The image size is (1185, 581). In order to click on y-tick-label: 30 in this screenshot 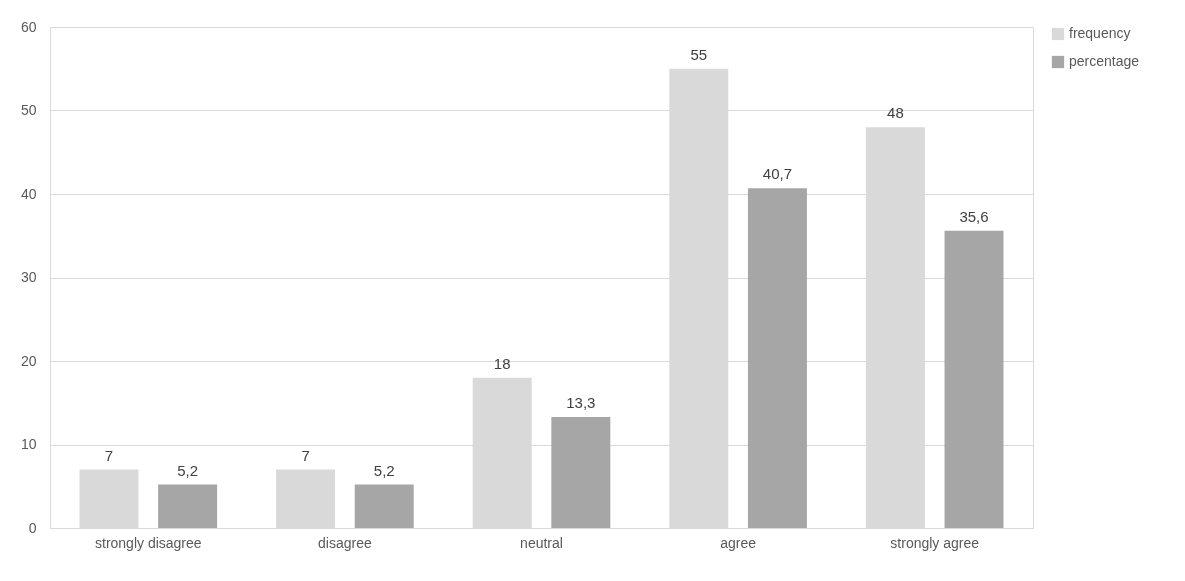, I will do `click(28, 277)`.